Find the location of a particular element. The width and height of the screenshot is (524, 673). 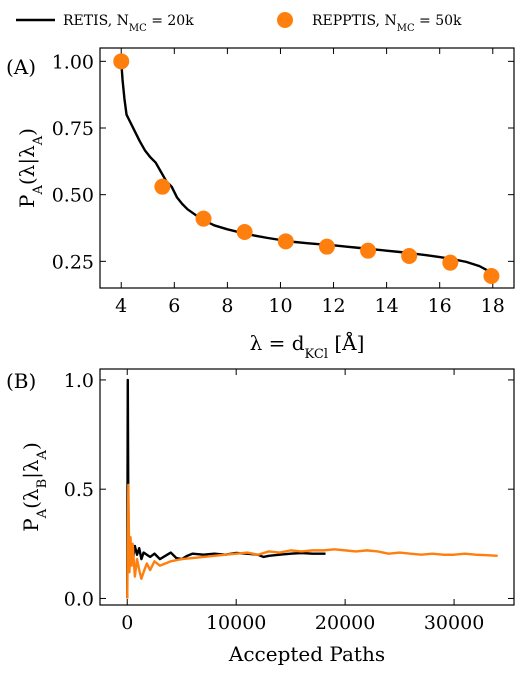

panel-a-xlabel: λ = dKCl [Å] is located at coordinates (307, 346).